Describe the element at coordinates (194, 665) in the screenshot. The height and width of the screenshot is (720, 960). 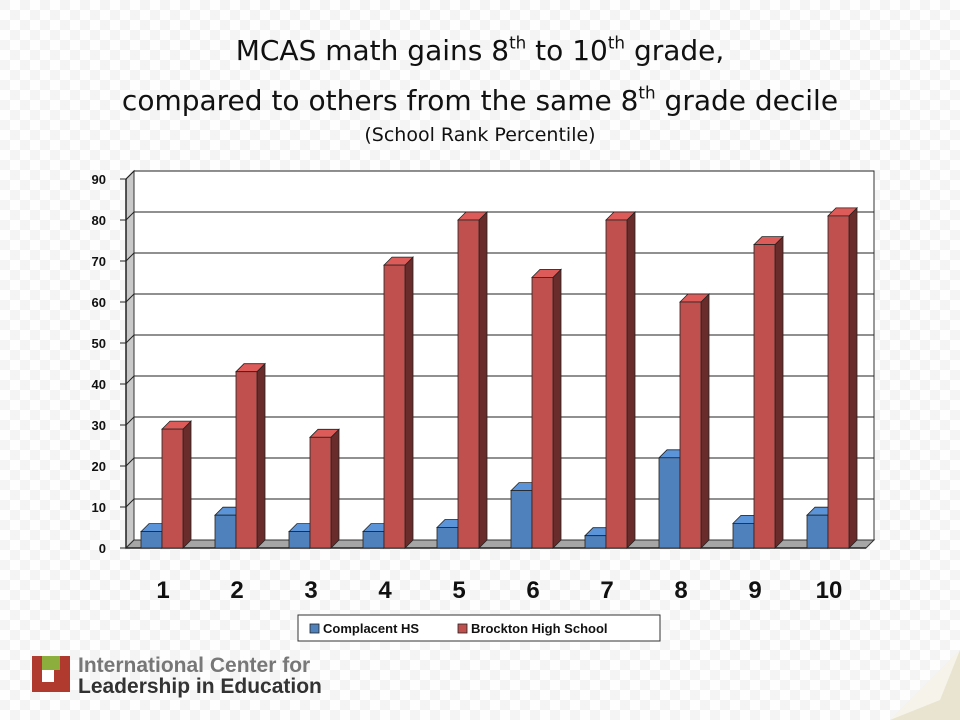
I see `logo-text-line1: International Center for` at that location.